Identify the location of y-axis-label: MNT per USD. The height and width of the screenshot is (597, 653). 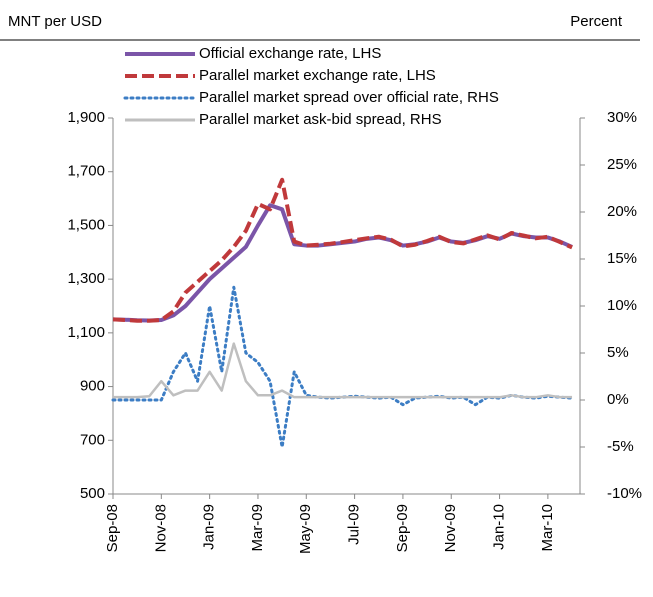
(55, 21).